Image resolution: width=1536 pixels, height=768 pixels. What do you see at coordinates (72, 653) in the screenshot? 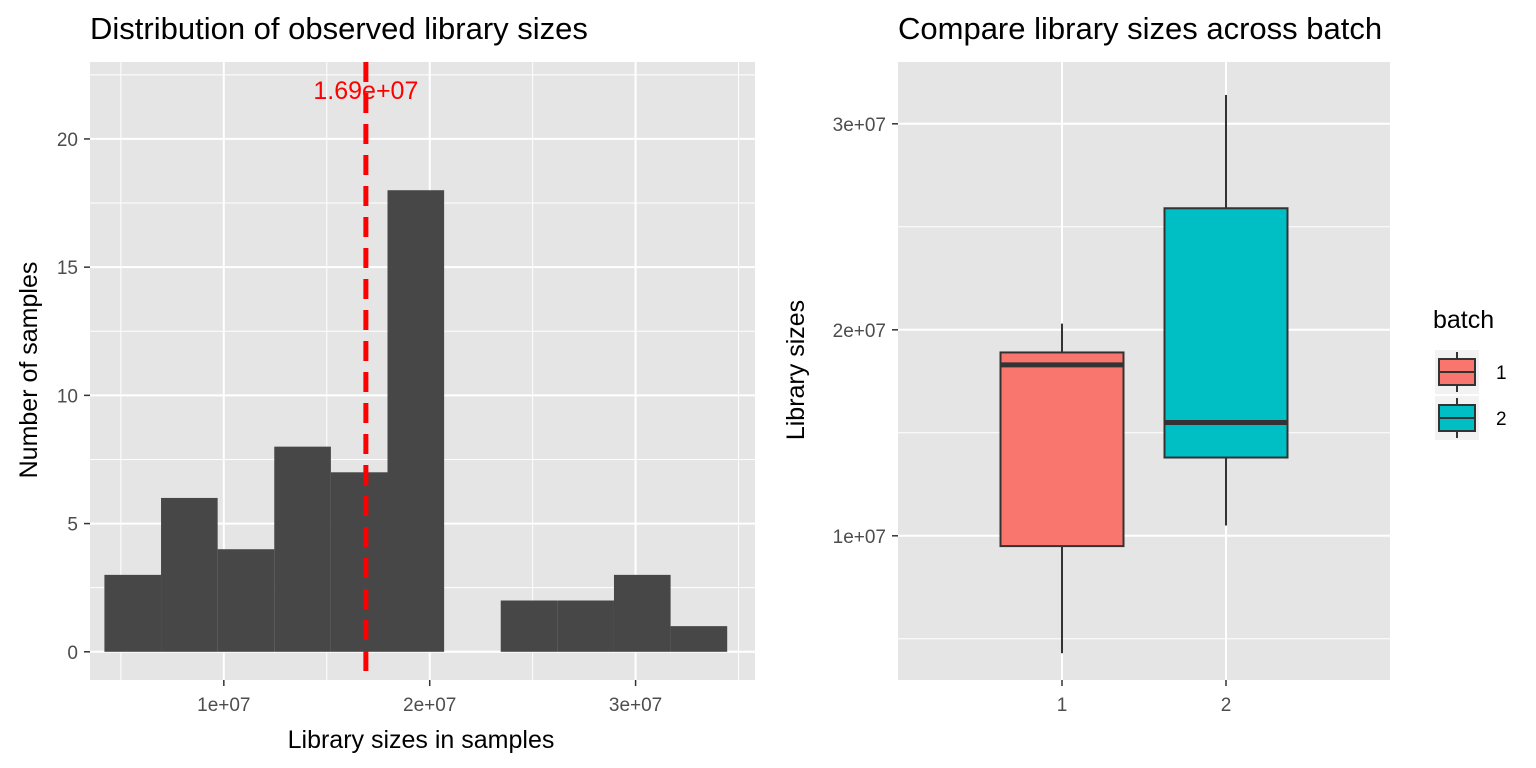
I see `histogram-y-tick-label: 0` at bounding box center [72, 653].